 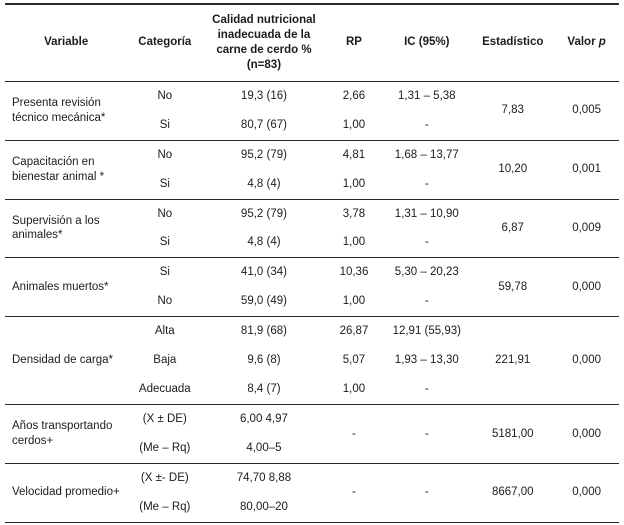 I want to click on cell-estadistico: 7,83, so click(x=513, y=110).